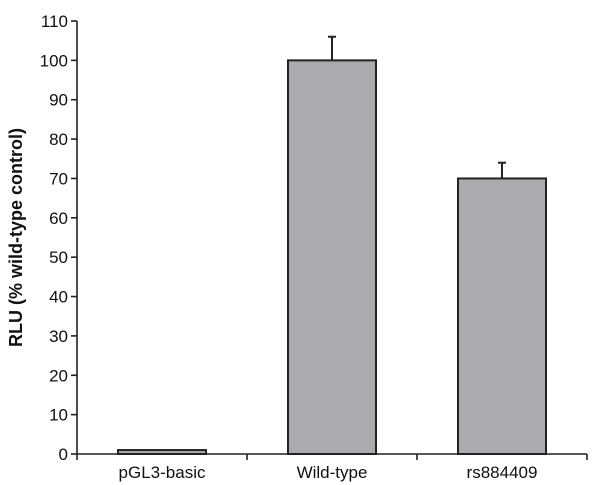 This screenshot has width=593, height=485. Describe the element at coordinates (58, 257) in the screenshot. I see `y-tick-label: 50` at that location.